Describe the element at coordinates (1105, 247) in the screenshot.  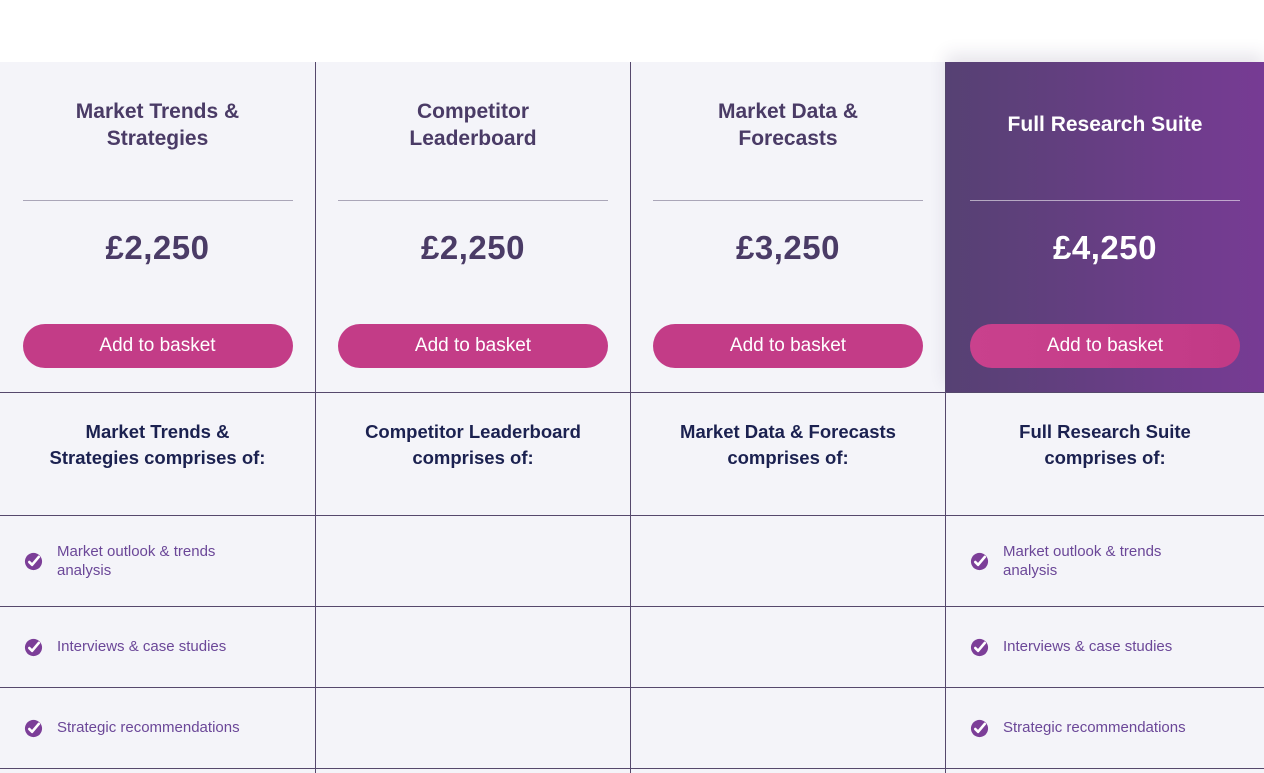
I see `plan-price: £4,250` at that location.